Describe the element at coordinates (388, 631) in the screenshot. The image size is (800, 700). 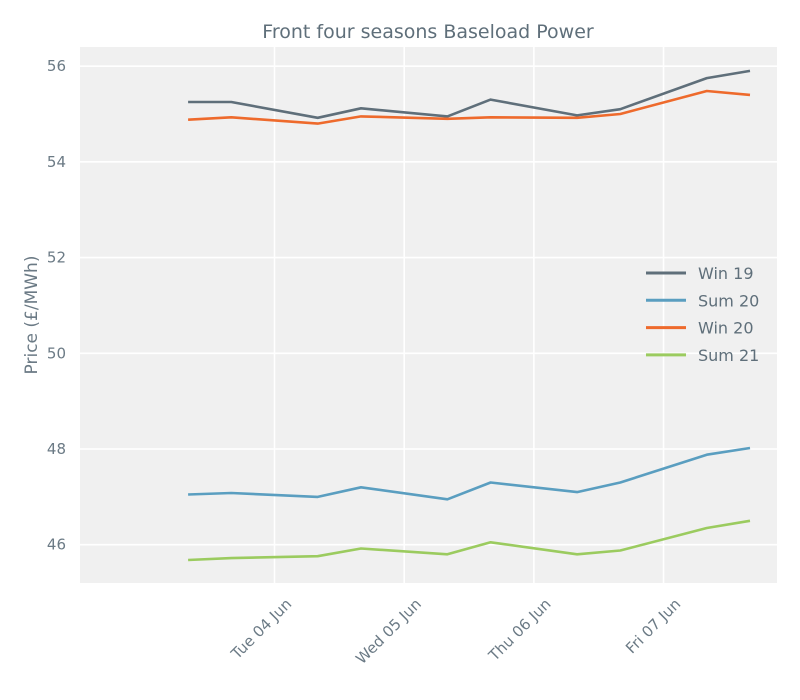
I see `x-tick-label: Wed 05 Jun` at that location.